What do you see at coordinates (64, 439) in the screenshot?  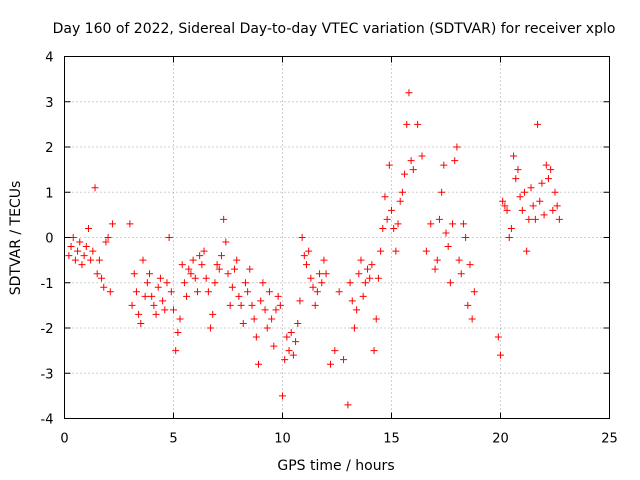 I see `x-tick-label: 0` at bounding box center [64, 439].